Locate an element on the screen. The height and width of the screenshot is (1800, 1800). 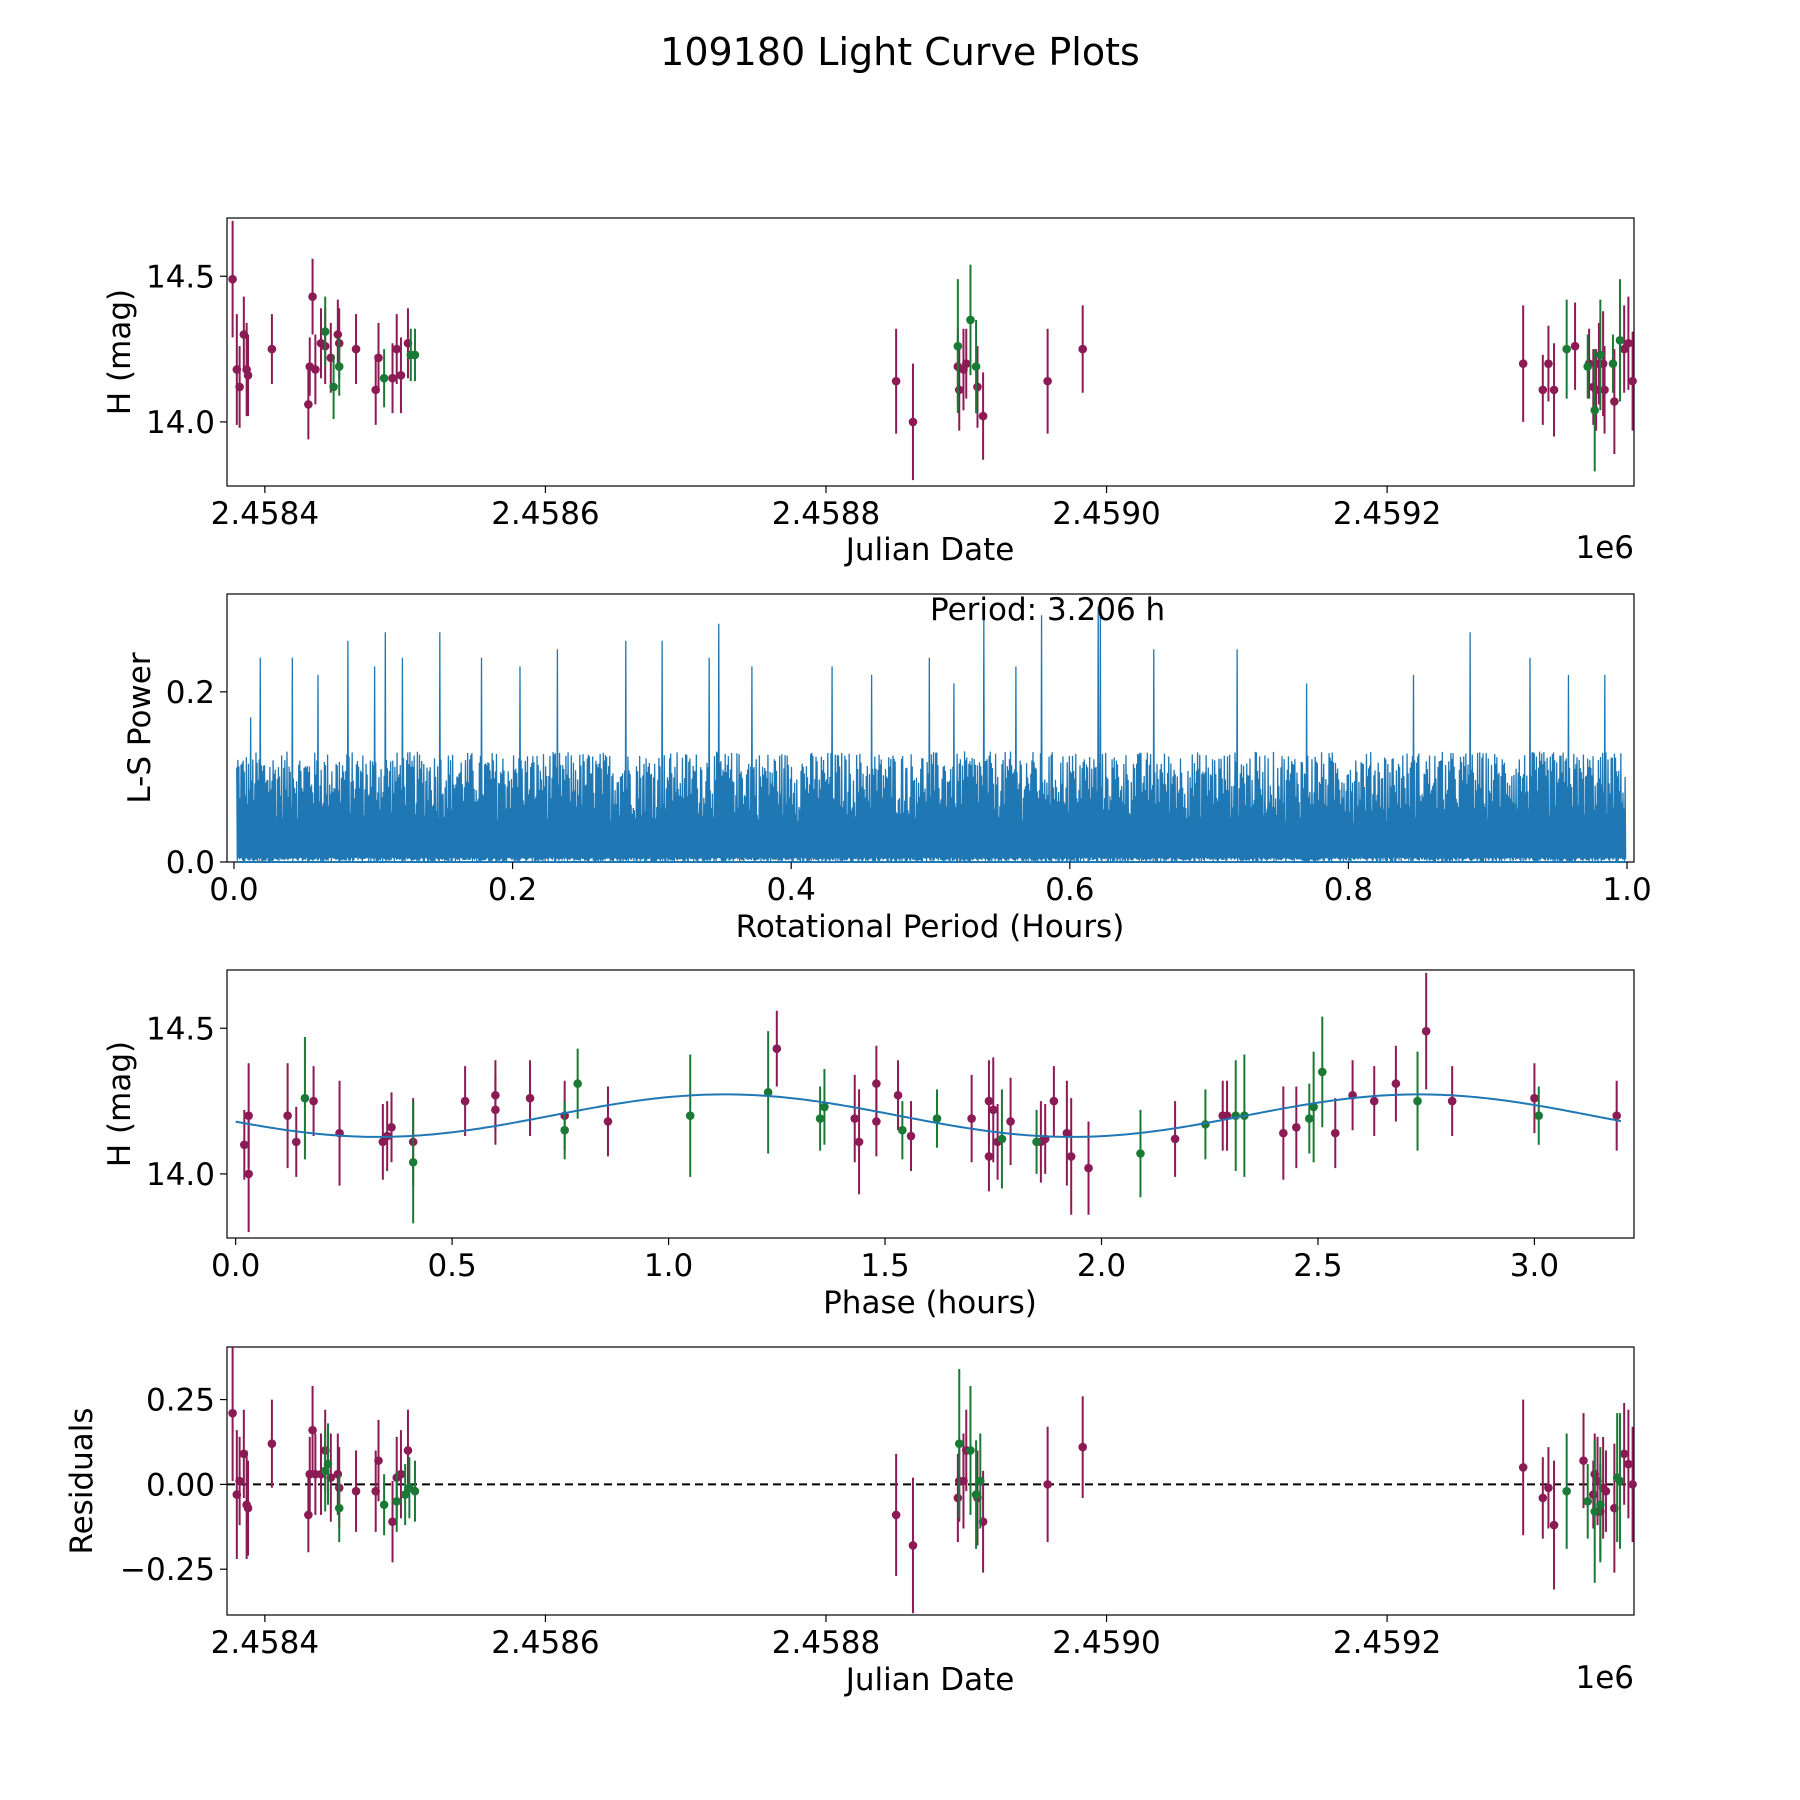
residuals-ylabel: Residuals is located at coordinates (82, 1480).